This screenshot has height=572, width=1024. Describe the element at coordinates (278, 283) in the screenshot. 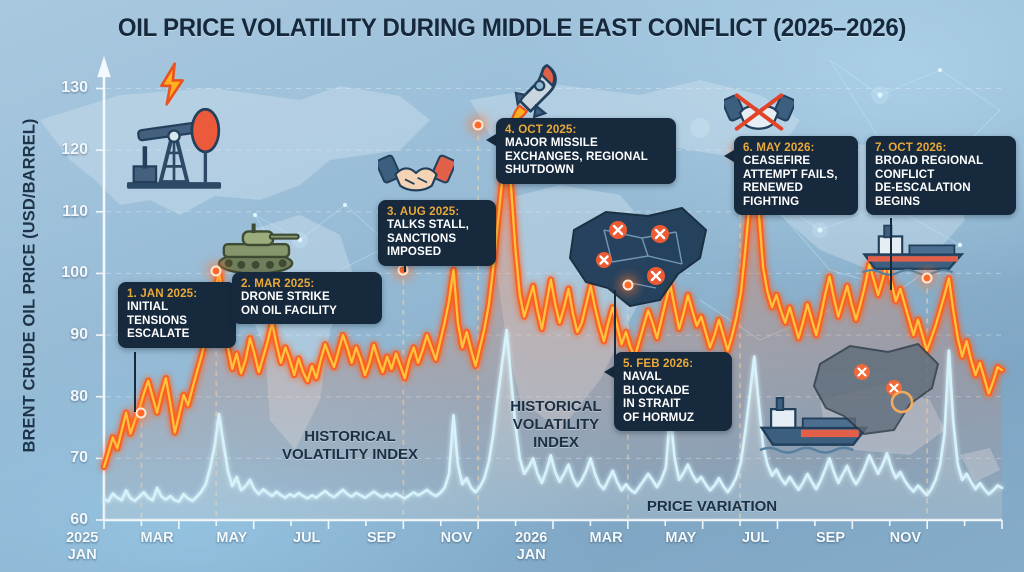

I see `callout-heading-2: 2. MAR 2025:` at that location.